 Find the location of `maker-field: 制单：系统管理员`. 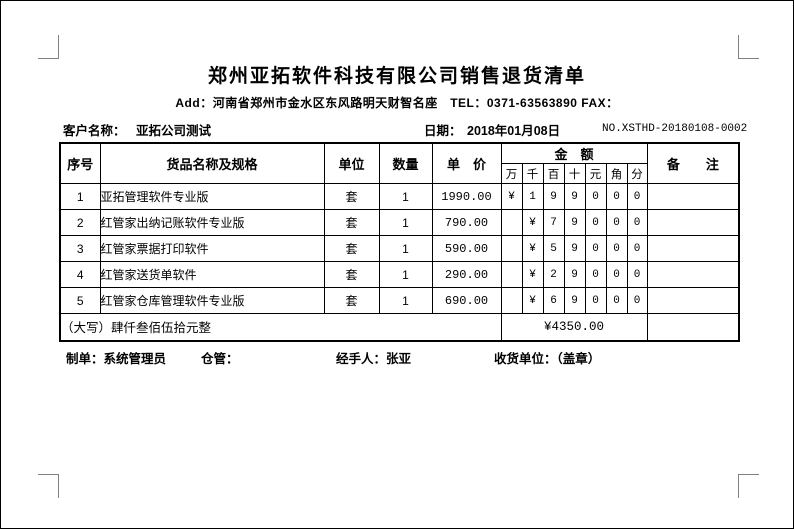

maker-field: 制单：系统管理员 is located at coordinates (116, 359).